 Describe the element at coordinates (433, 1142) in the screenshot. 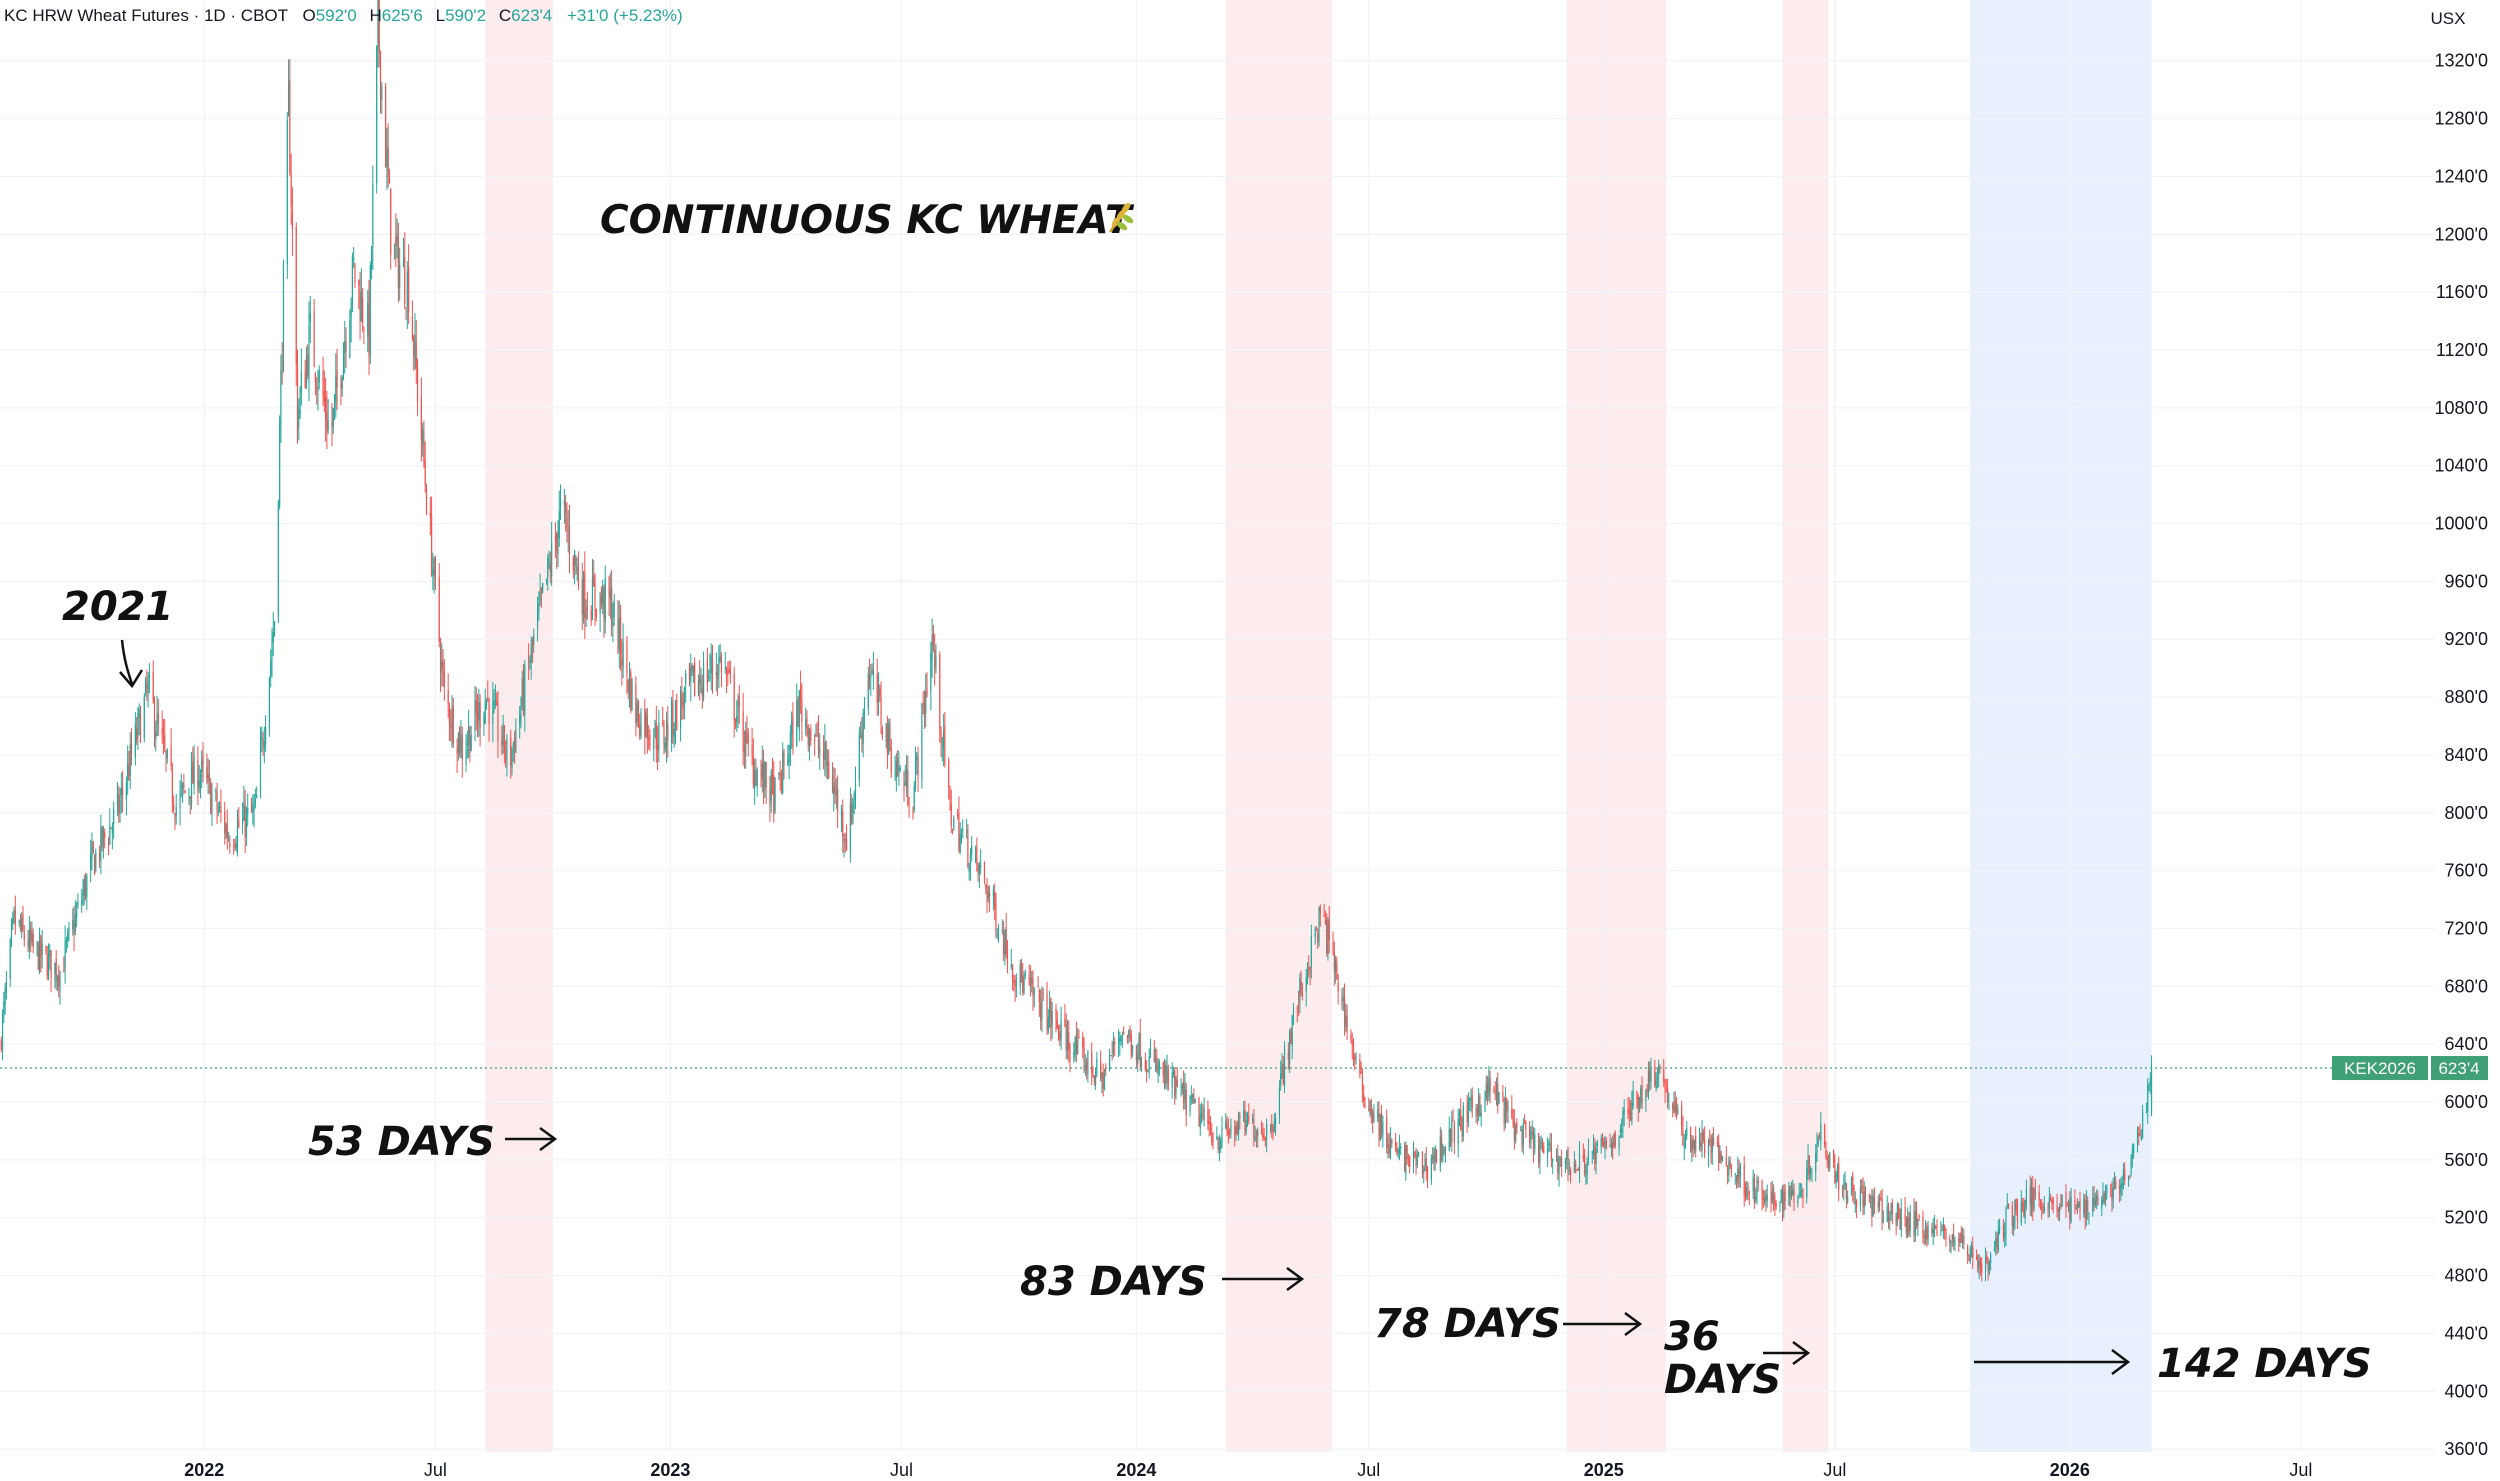

I see `annotation-53-days: 53 DAYS` at that location.